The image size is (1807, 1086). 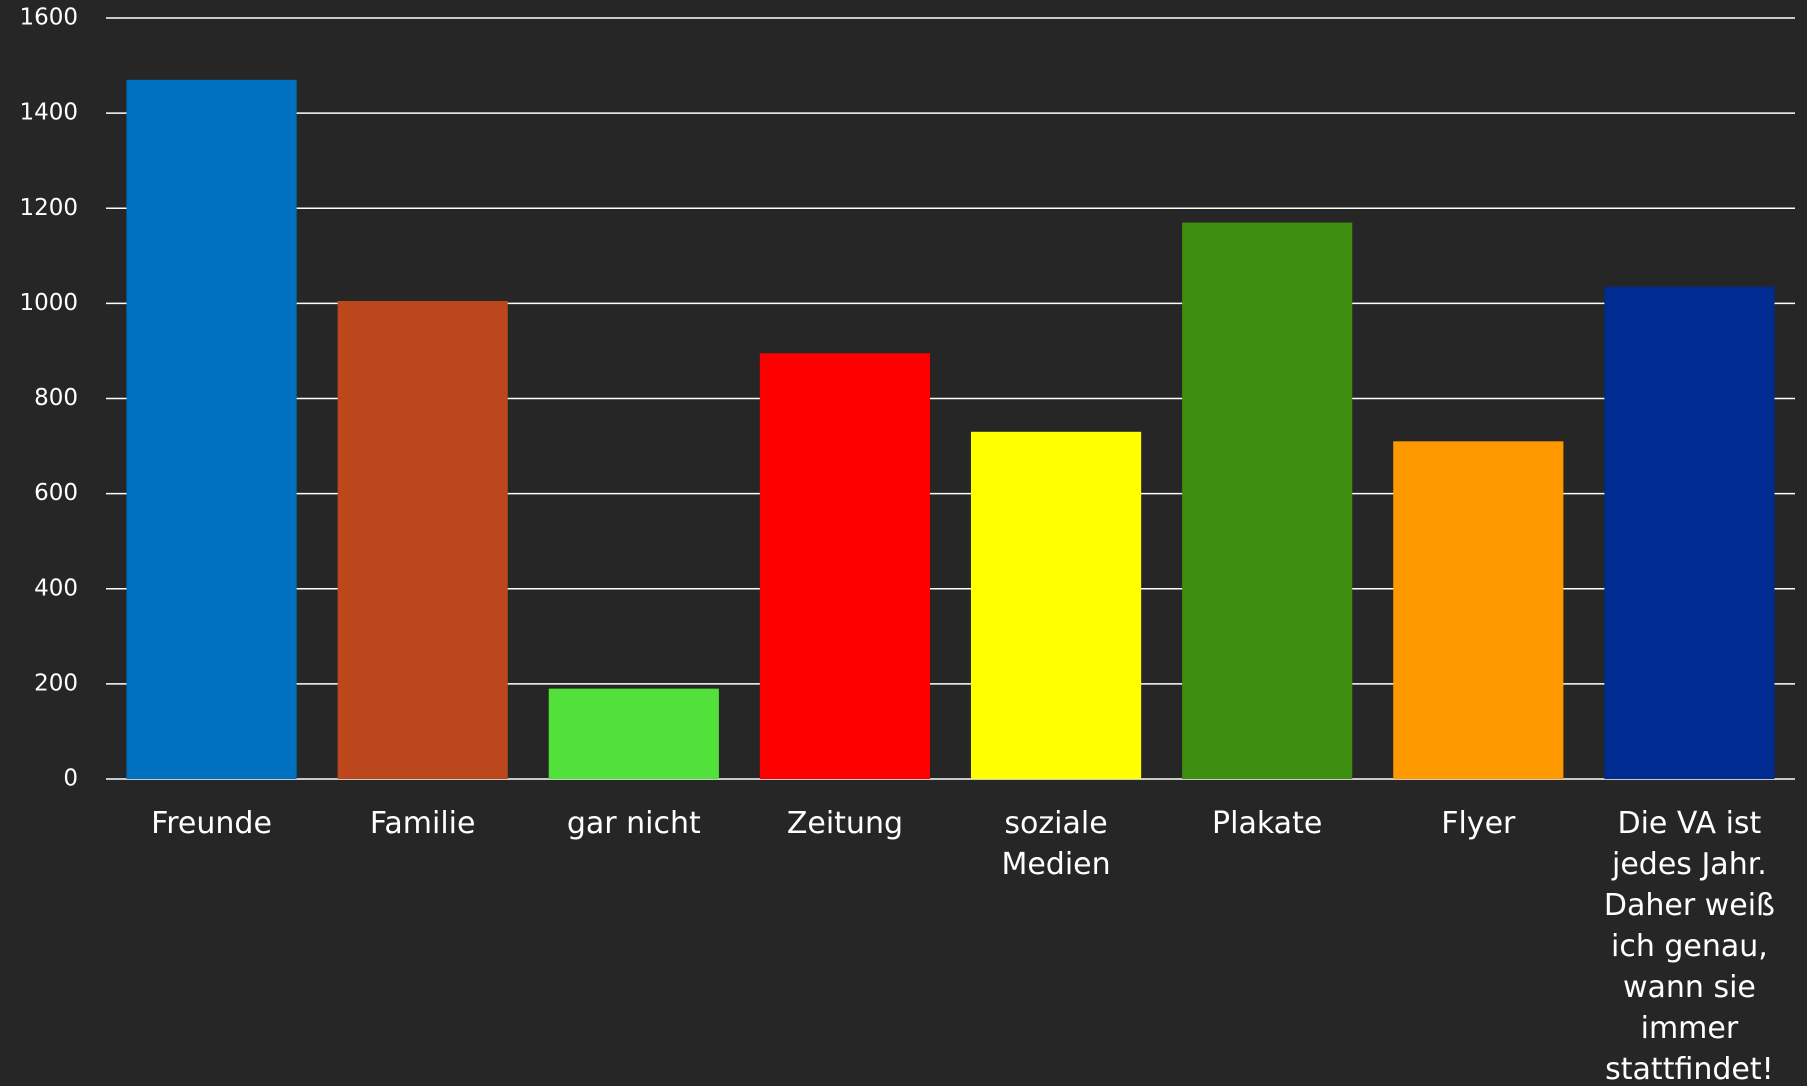 I want to click on y-tick-label: 1400, so click(x=48, y=113).